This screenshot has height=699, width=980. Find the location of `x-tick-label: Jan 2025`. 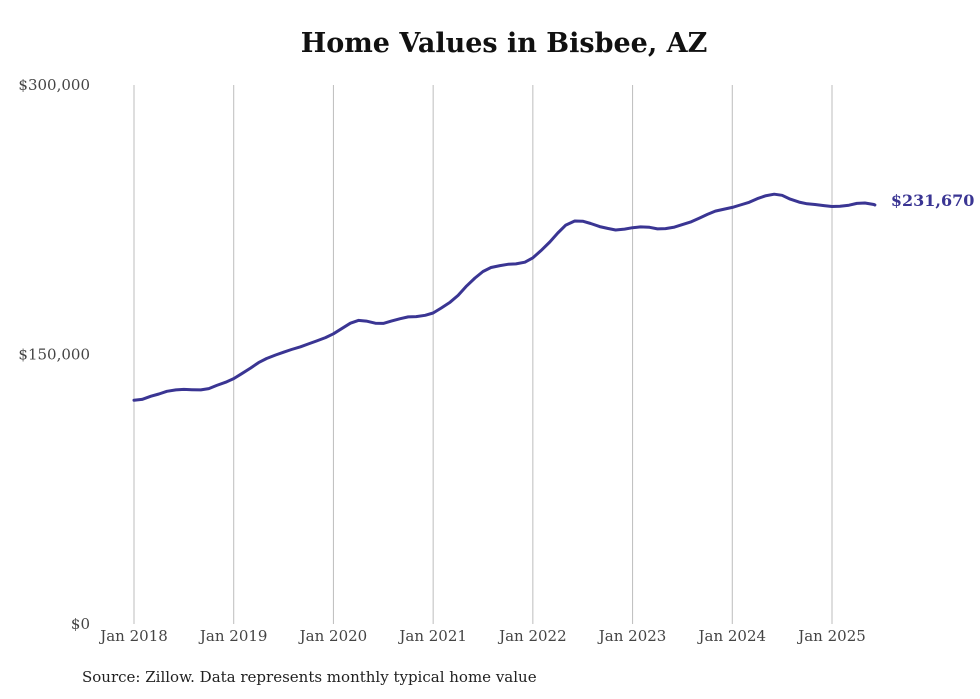

x-tick-label: Jan 2025 is located at coordinates (831, 636).